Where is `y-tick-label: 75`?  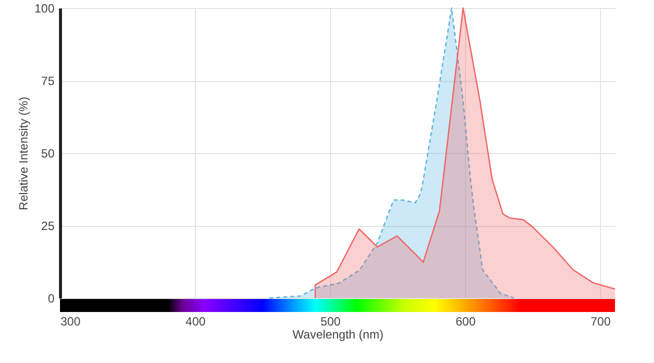
y-tick-label: 75 is located at coordinates (48, 81).